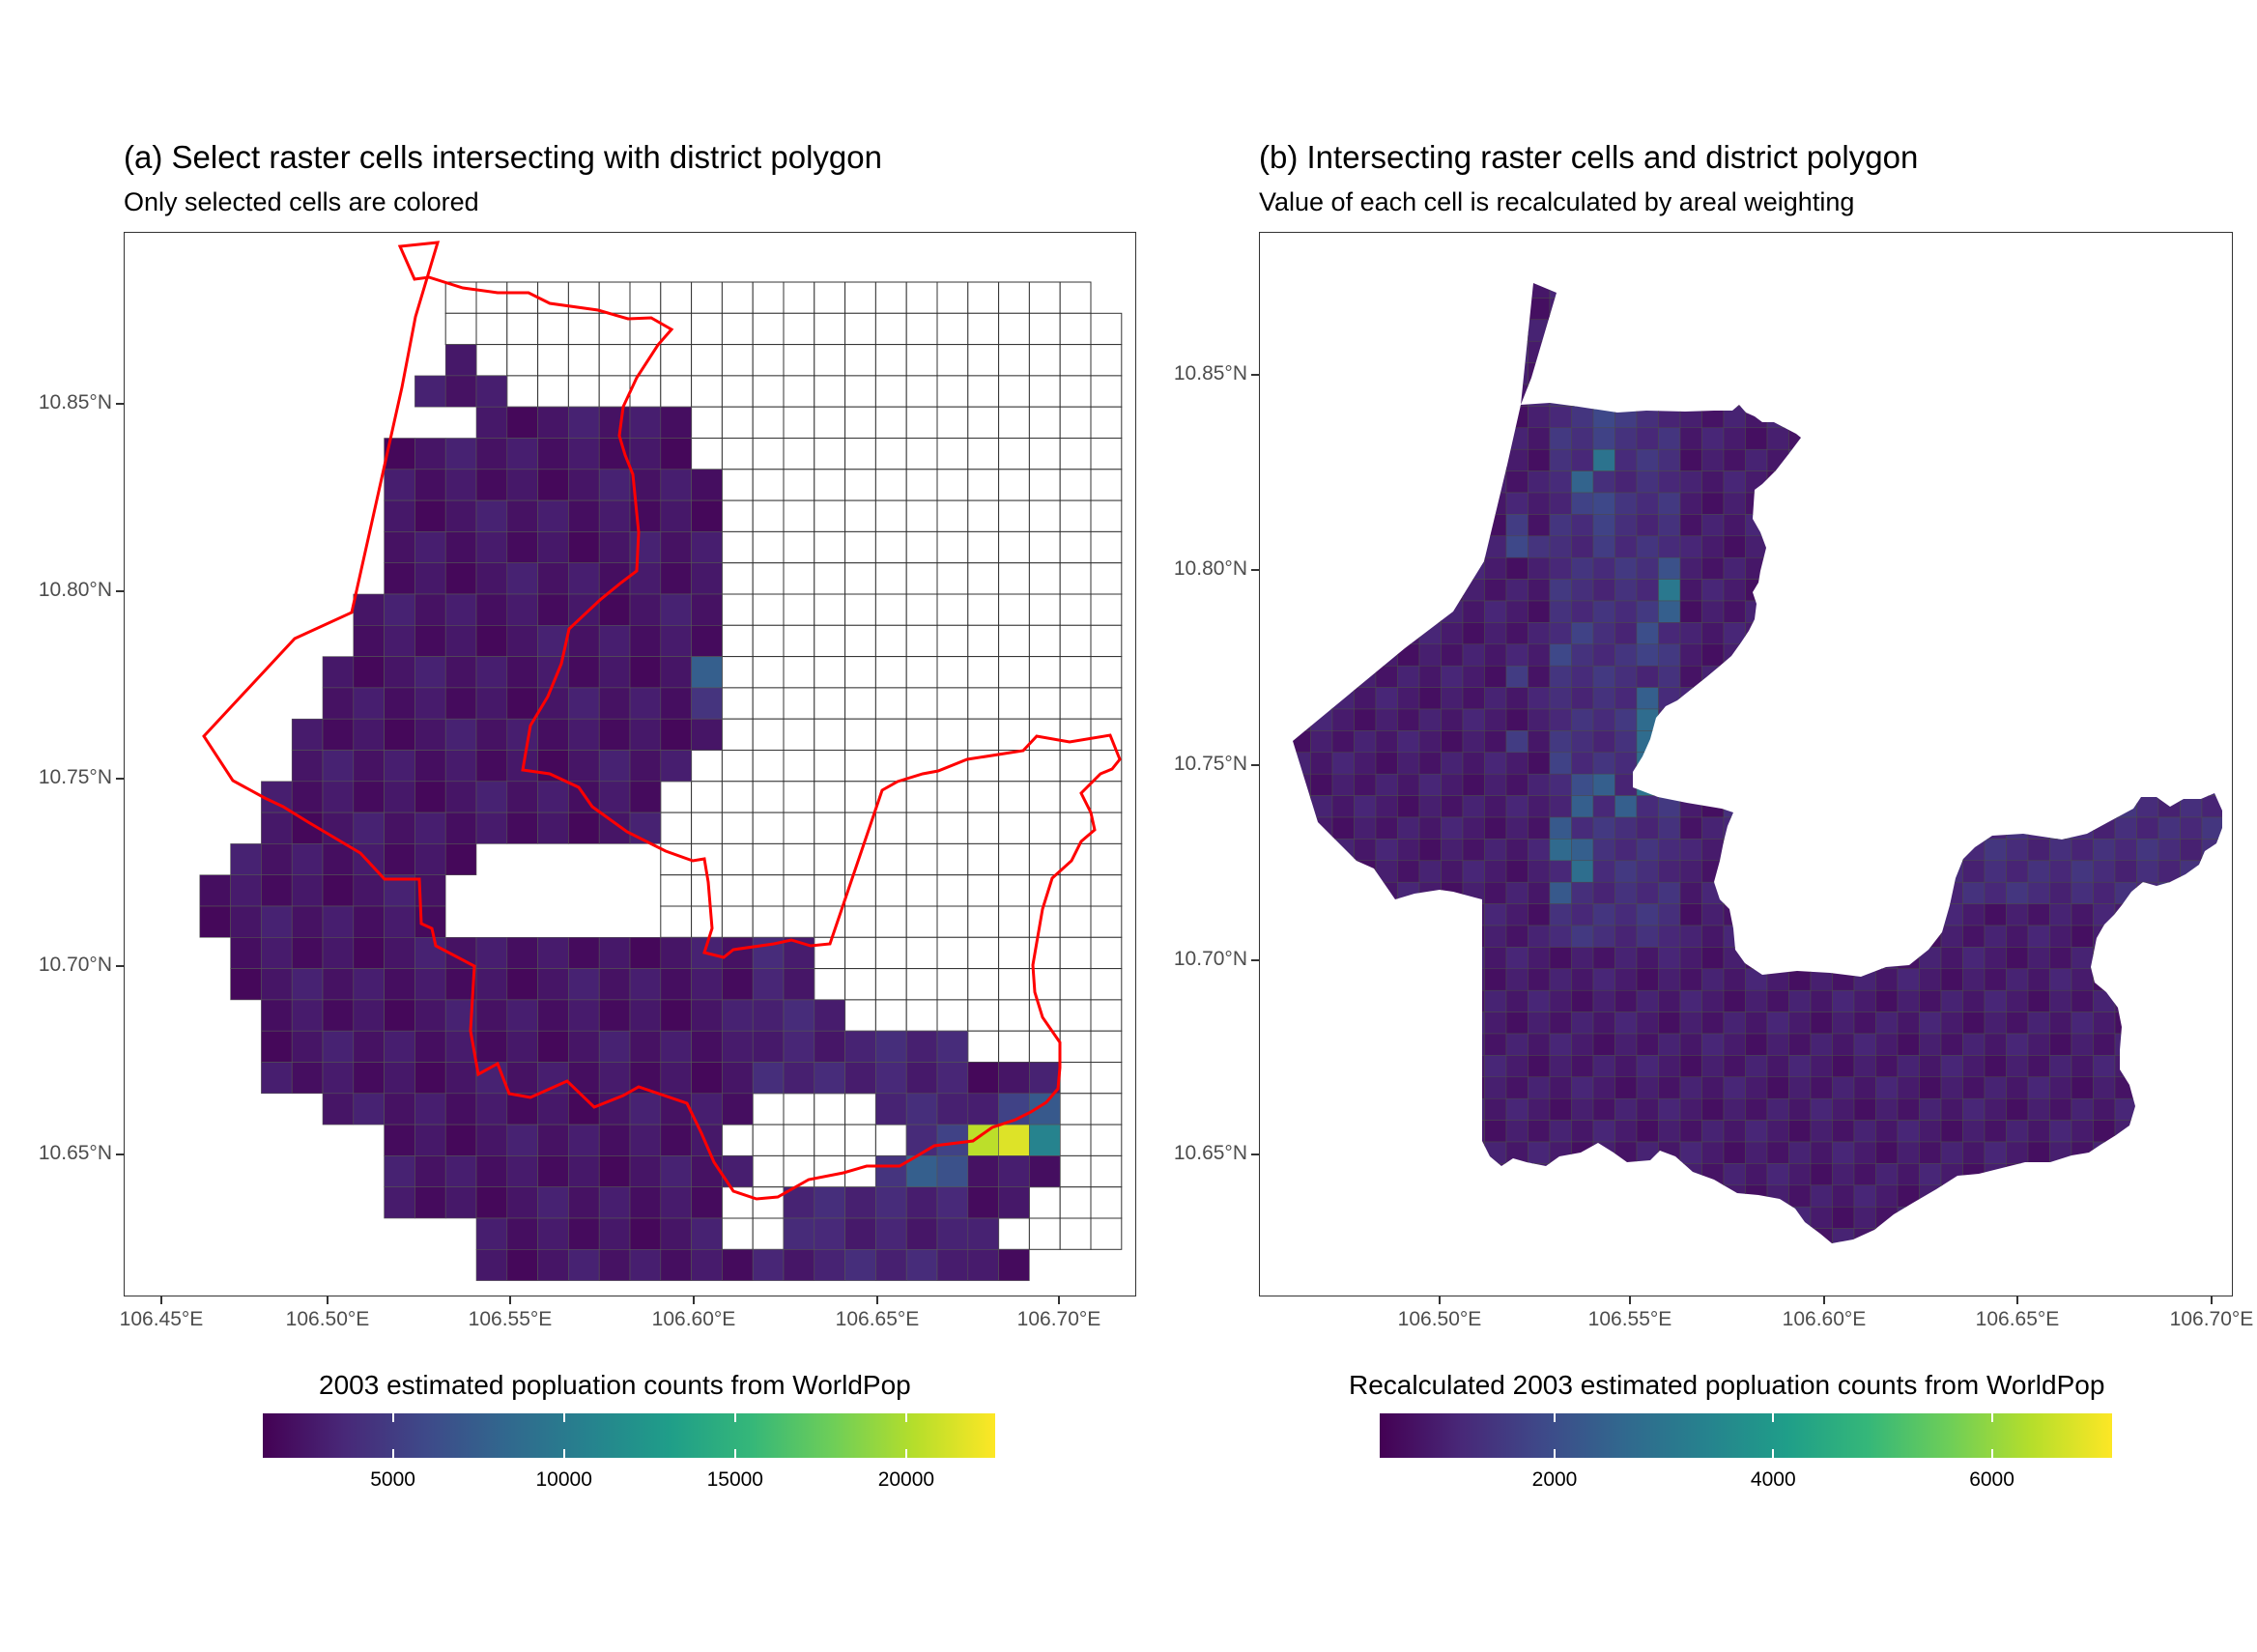 Image resolution: width=2257 pixels, height=1652 pixels. Describe the element at coordinates (877, 1319) in the screenshot. I see `panel-a-x-tick-label: 106.65°E` at that location.